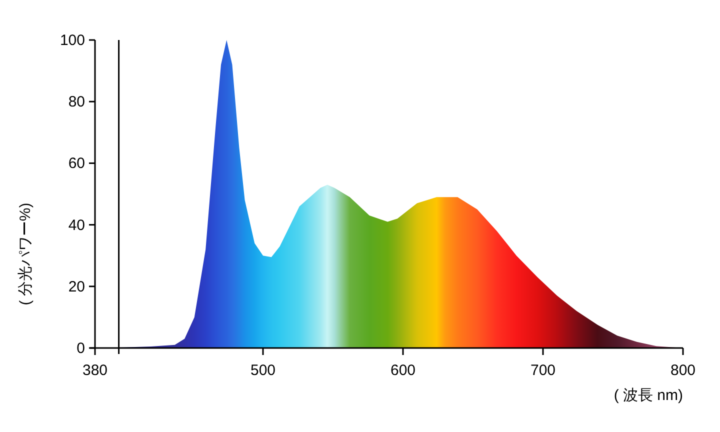  What do you see at coordinates (72, 40) in the screenshot?
I see `y-tick-label: 100` at bounding box center [72, 40].